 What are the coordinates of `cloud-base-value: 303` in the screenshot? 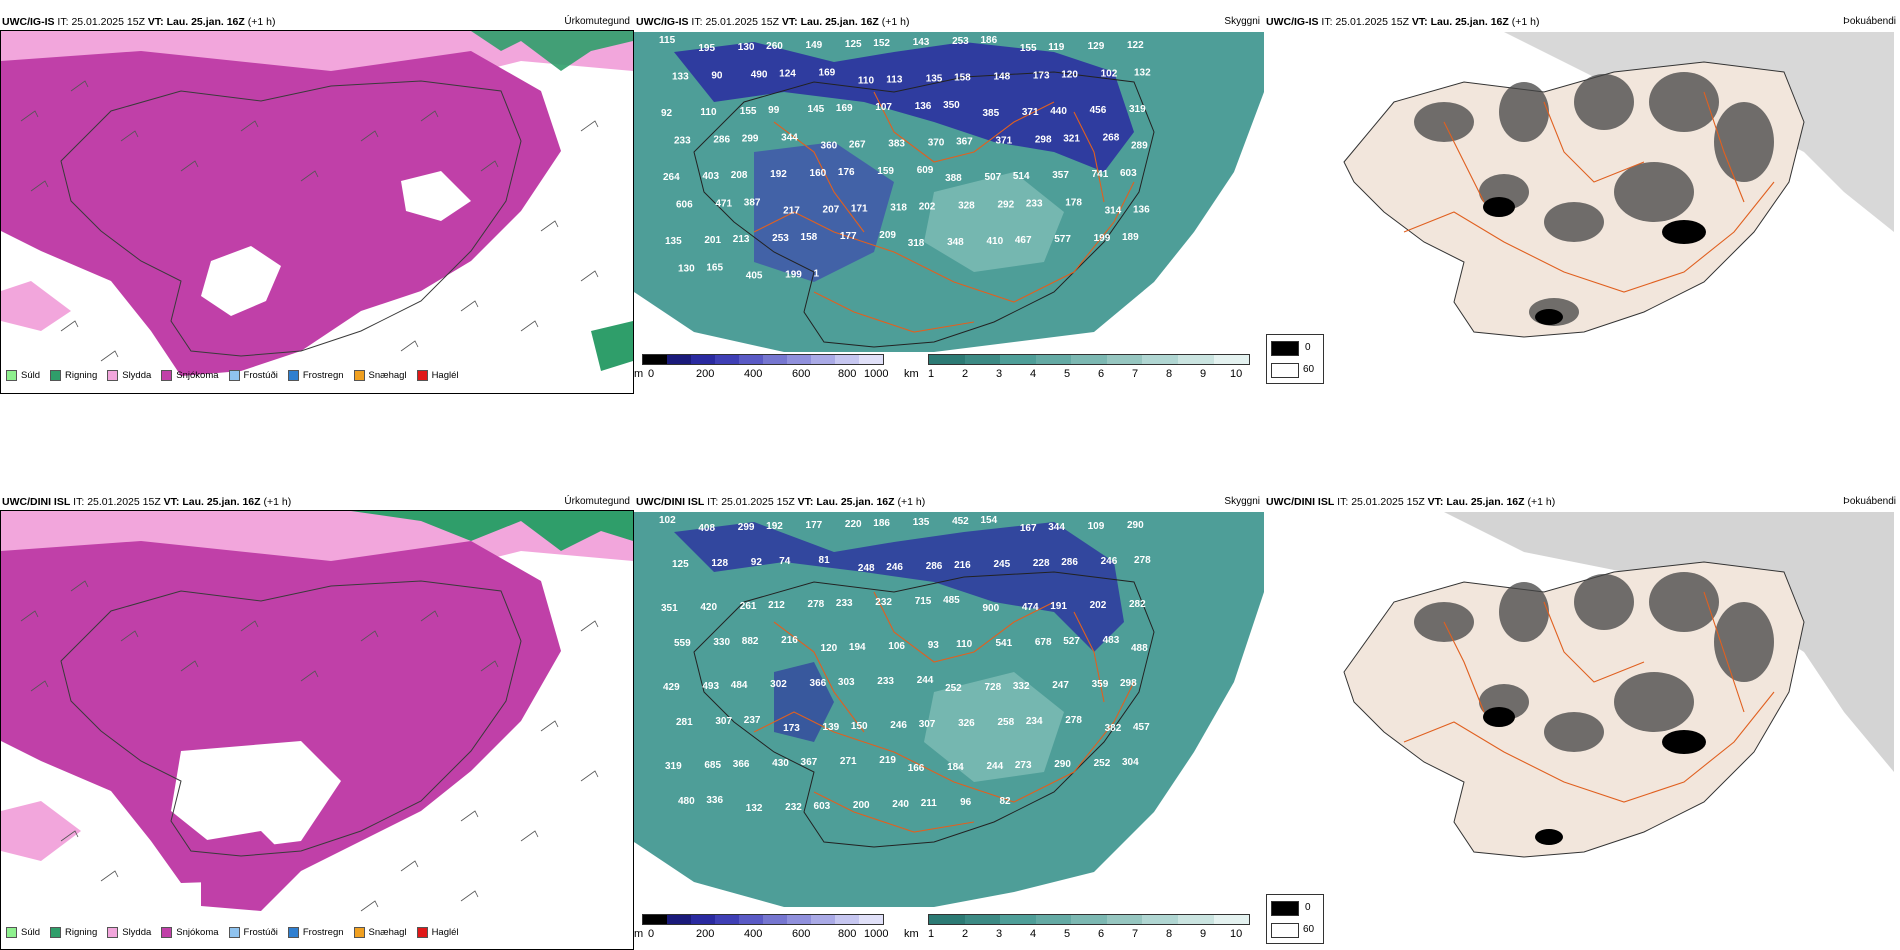 It's located at (846, 682).